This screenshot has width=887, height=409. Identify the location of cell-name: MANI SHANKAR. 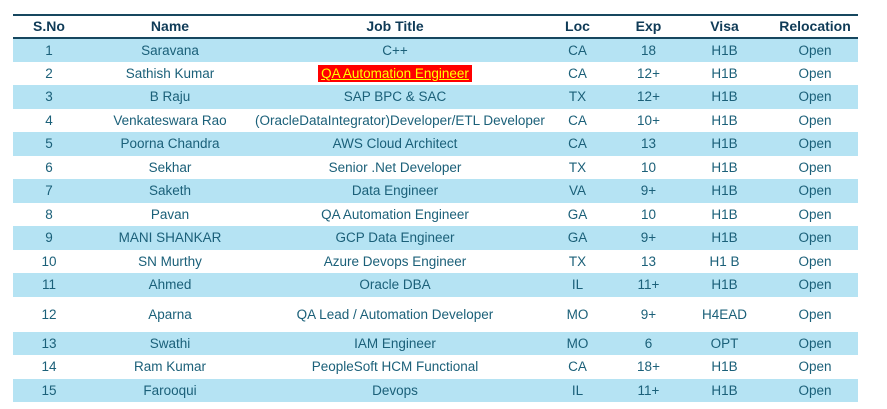
(170, 238).